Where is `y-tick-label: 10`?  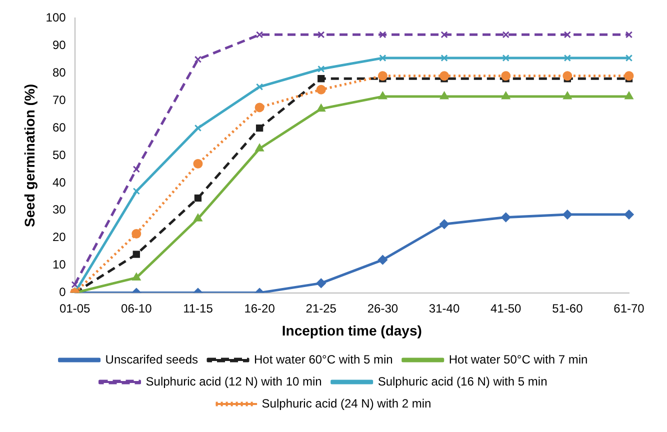
y-tick-label: 10 is located at coordinates (59, 265).